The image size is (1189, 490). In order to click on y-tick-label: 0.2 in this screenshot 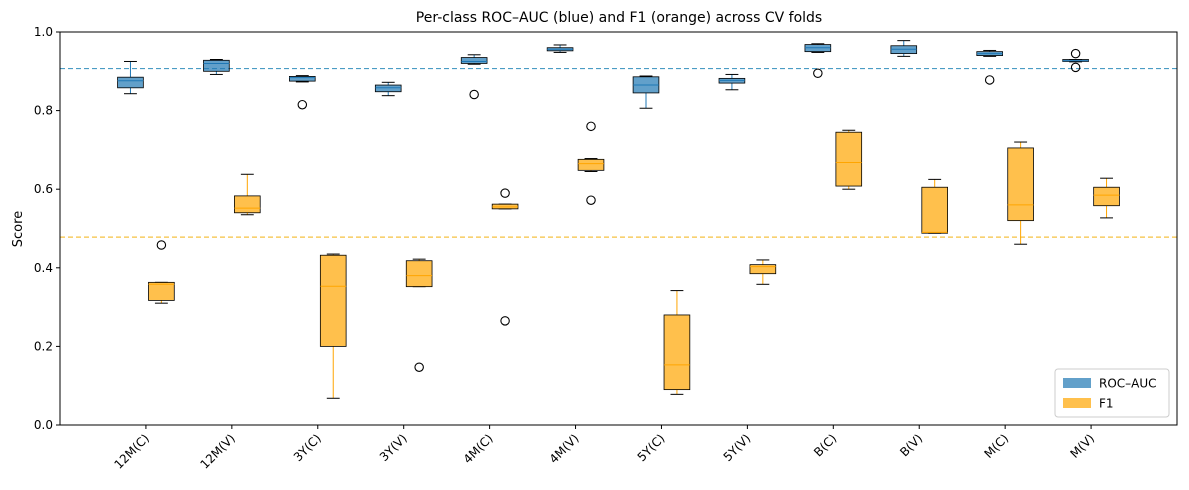, I will do `click(43, 346)`.